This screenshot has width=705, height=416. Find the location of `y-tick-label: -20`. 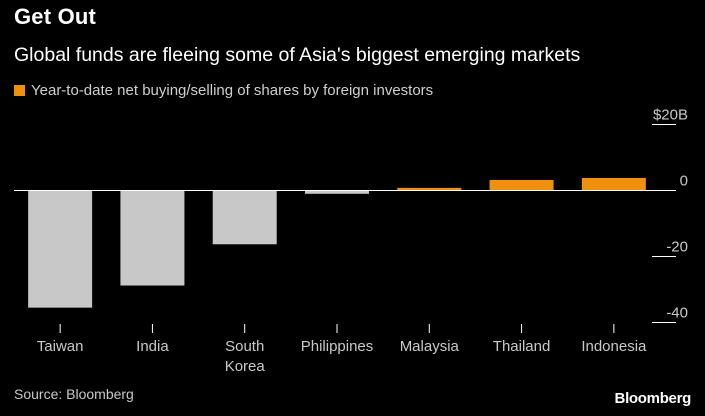

y-tick-label: -20 is located at coordinates (677, 247).